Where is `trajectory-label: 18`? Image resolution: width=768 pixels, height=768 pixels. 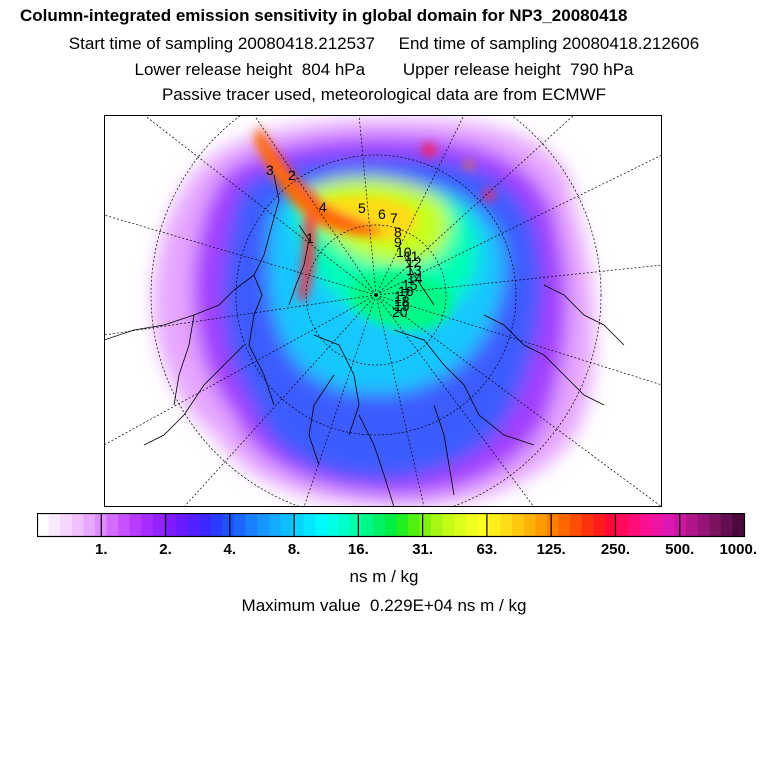
trajectory-label: 18 is located at coordinates (402, 301).